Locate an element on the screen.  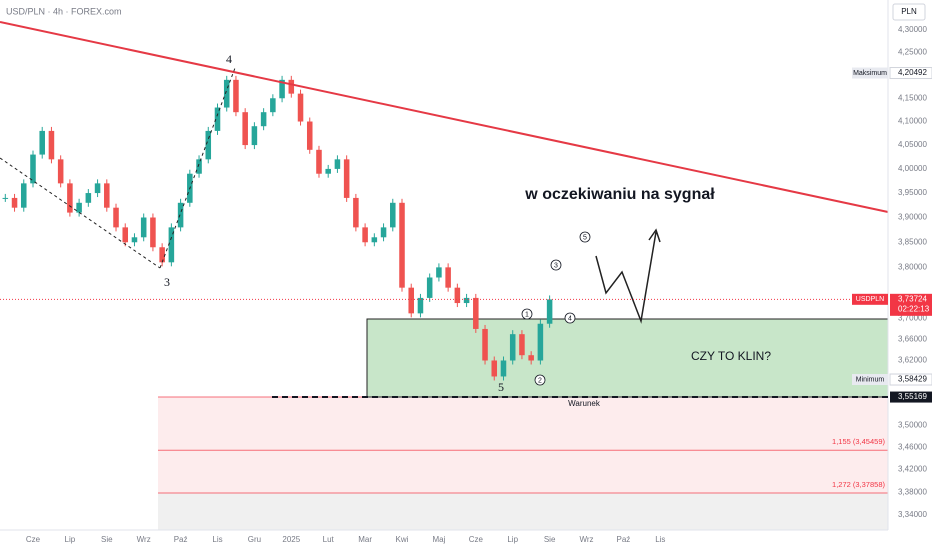
currency-box is located at coordinates (909, 12).